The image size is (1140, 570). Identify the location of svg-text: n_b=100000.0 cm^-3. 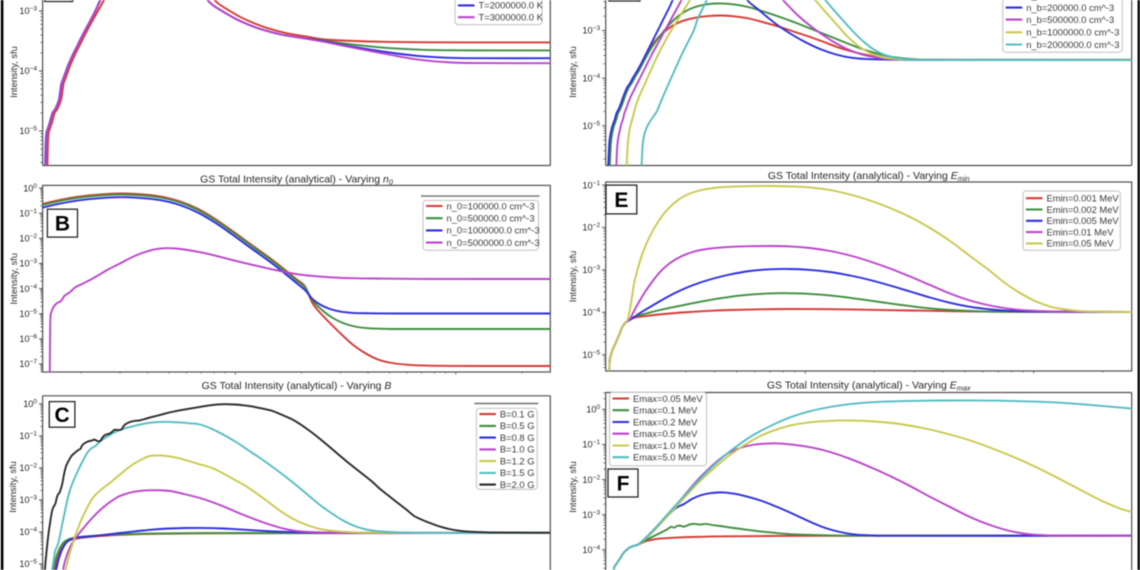
(1070, 0).